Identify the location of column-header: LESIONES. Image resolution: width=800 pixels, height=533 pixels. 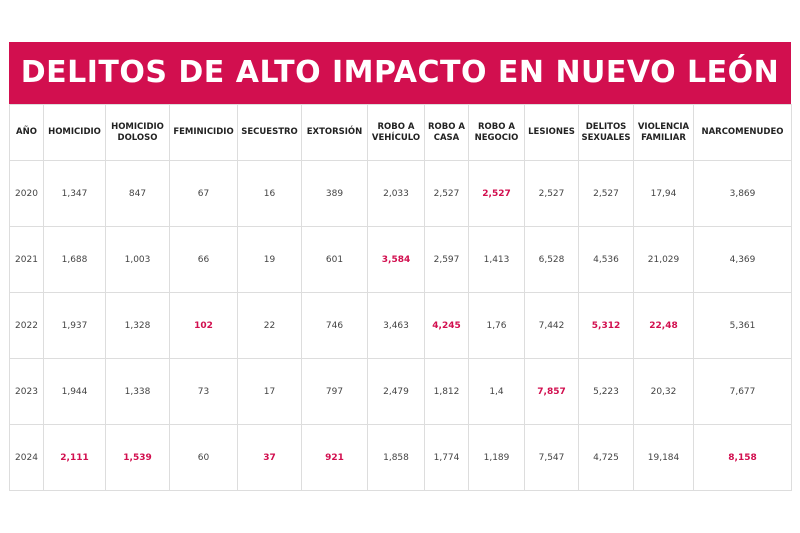
(551, 132).